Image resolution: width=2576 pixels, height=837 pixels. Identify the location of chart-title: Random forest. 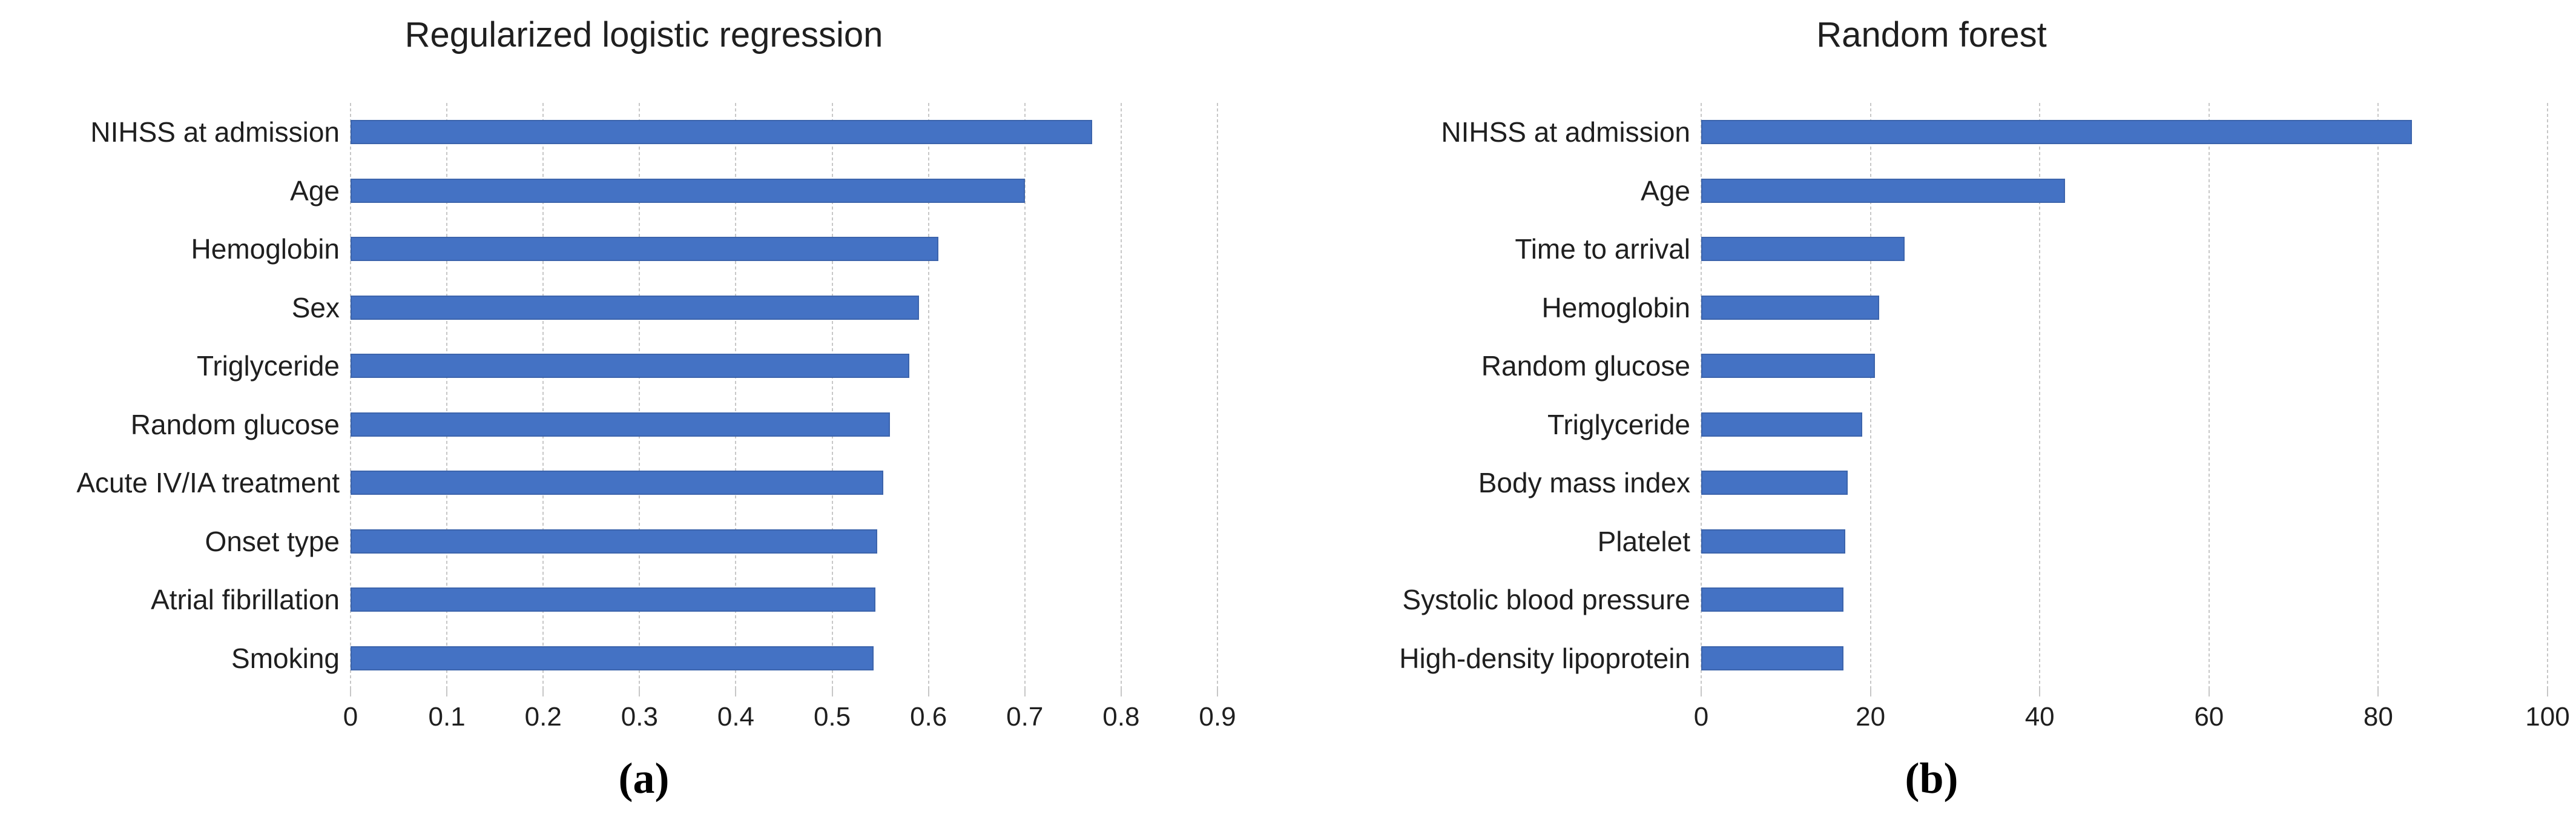
(1931, 35).